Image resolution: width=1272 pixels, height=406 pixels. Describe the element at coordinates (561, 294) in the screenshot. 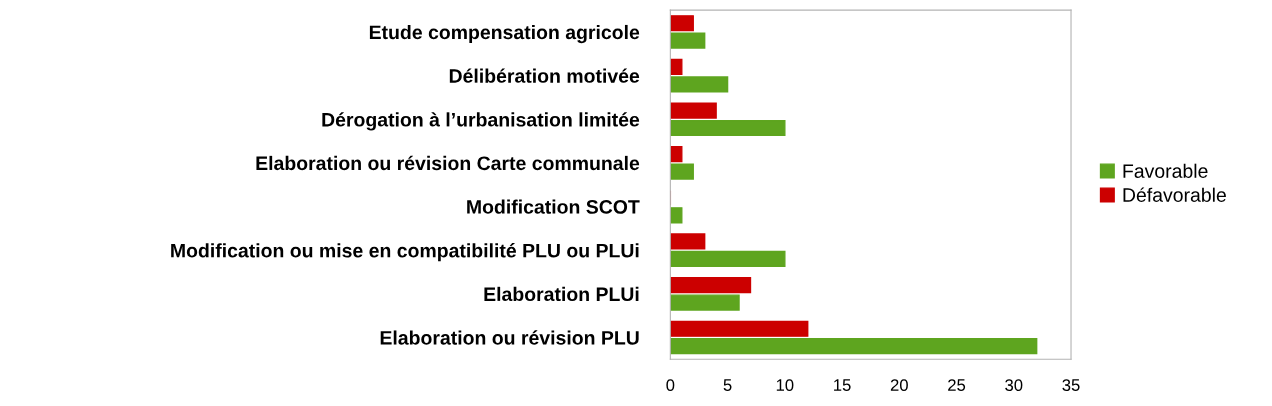

I see `y-tick-label: Elaboration PLUi` at that location.